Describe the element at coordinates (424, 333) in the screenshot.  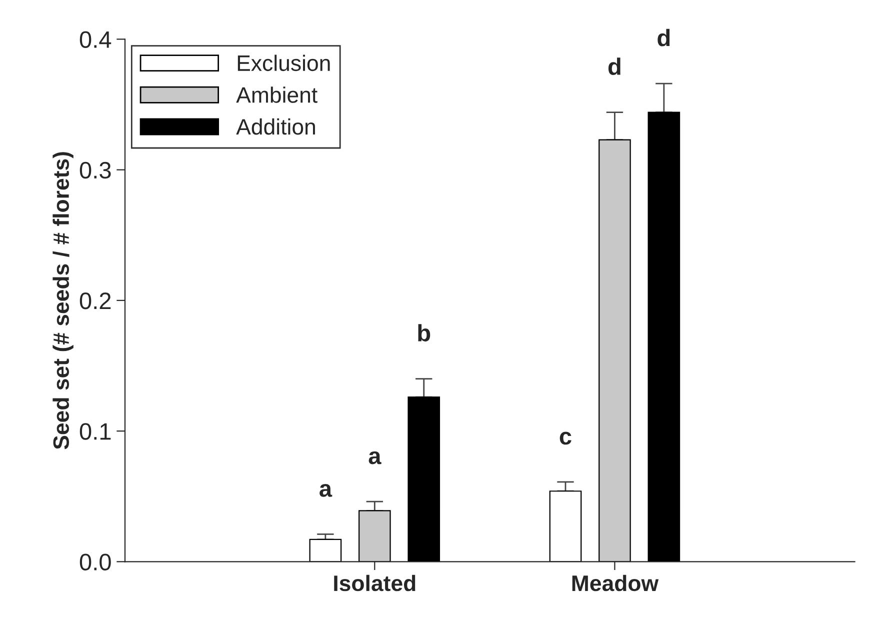
I see `data-label: b` at that location.